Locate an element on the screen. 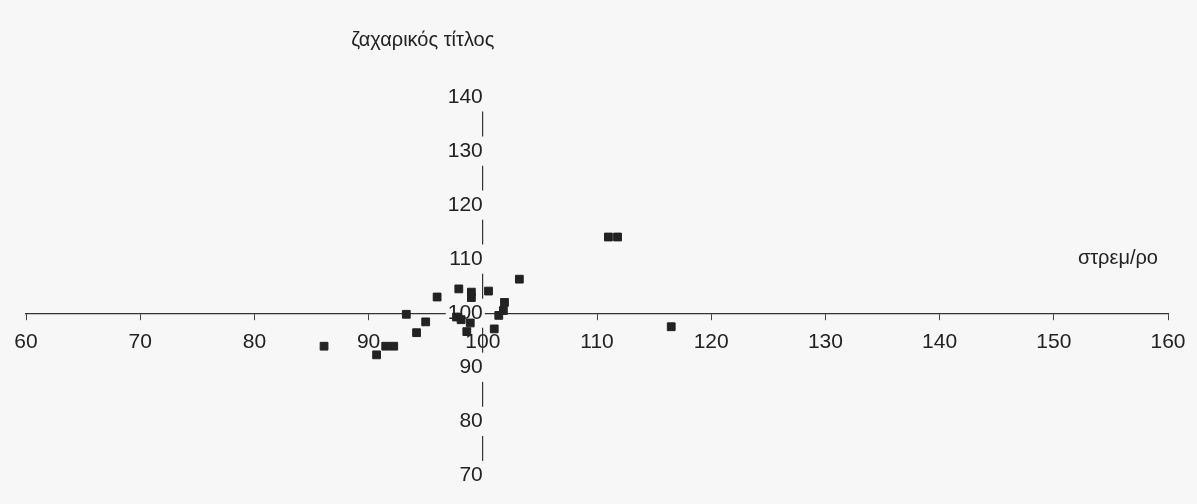 The height and width of the screenshot is (504, 1197). x-tick-label: 130 is located at coordinates (825, 340).